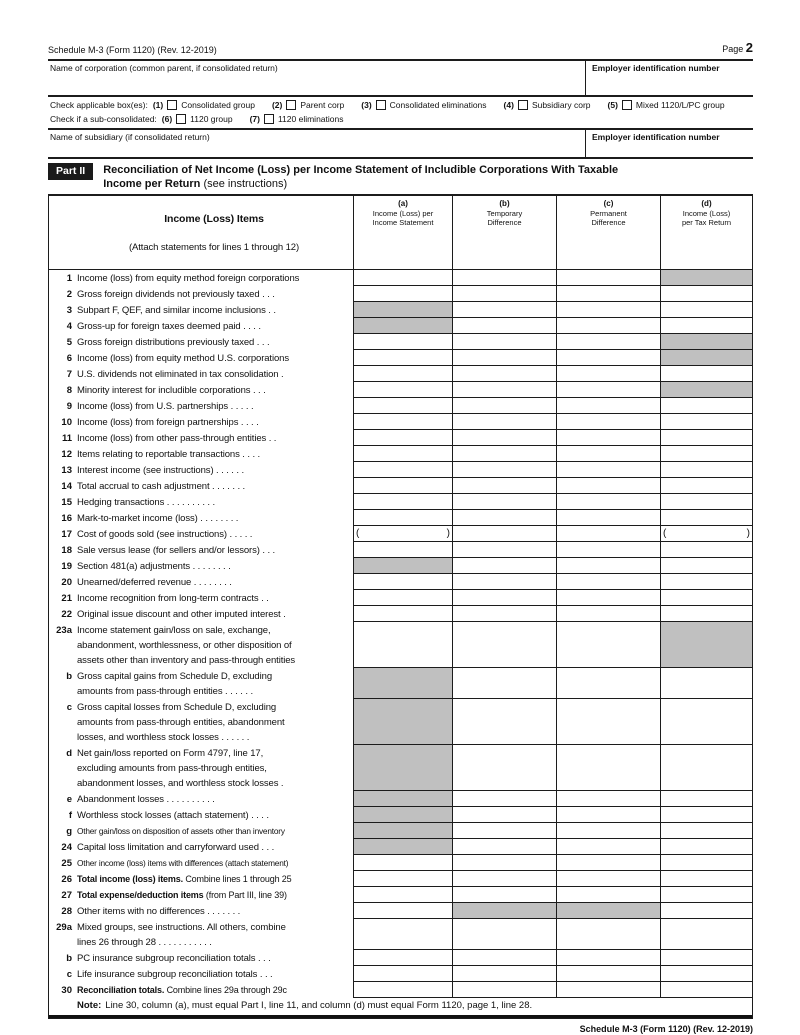  I want to click on cell-c-line-d, so click(608, 768).